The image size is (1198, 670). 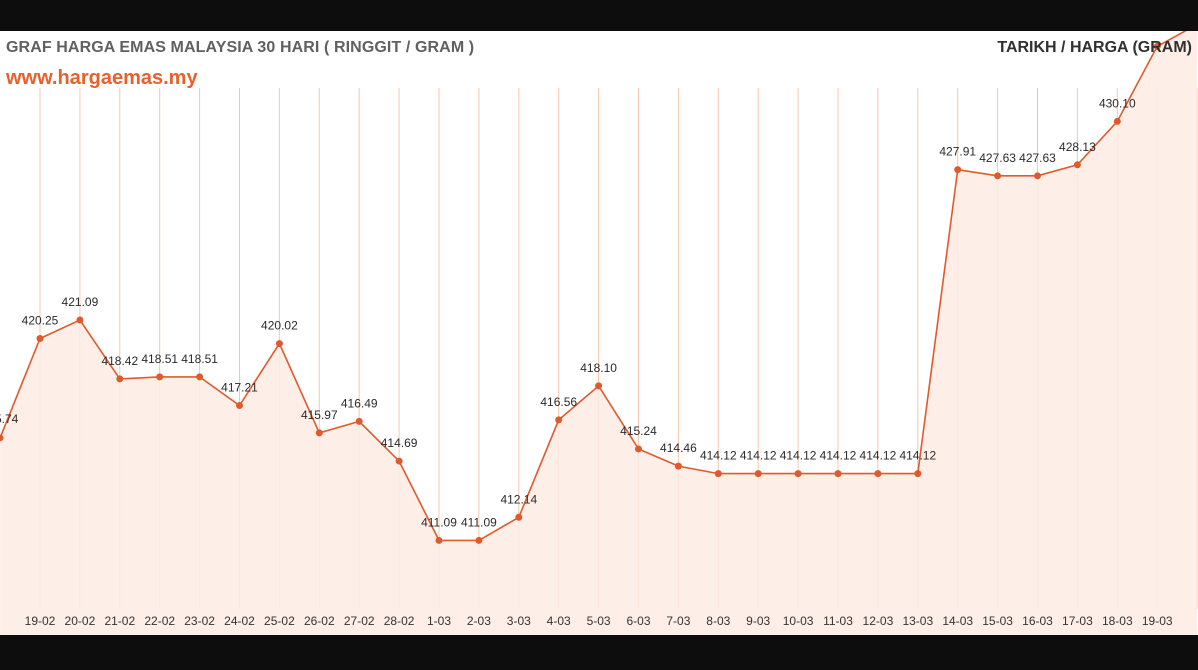 I want to click on value-label: 417.21, so click(x=239, y=388).